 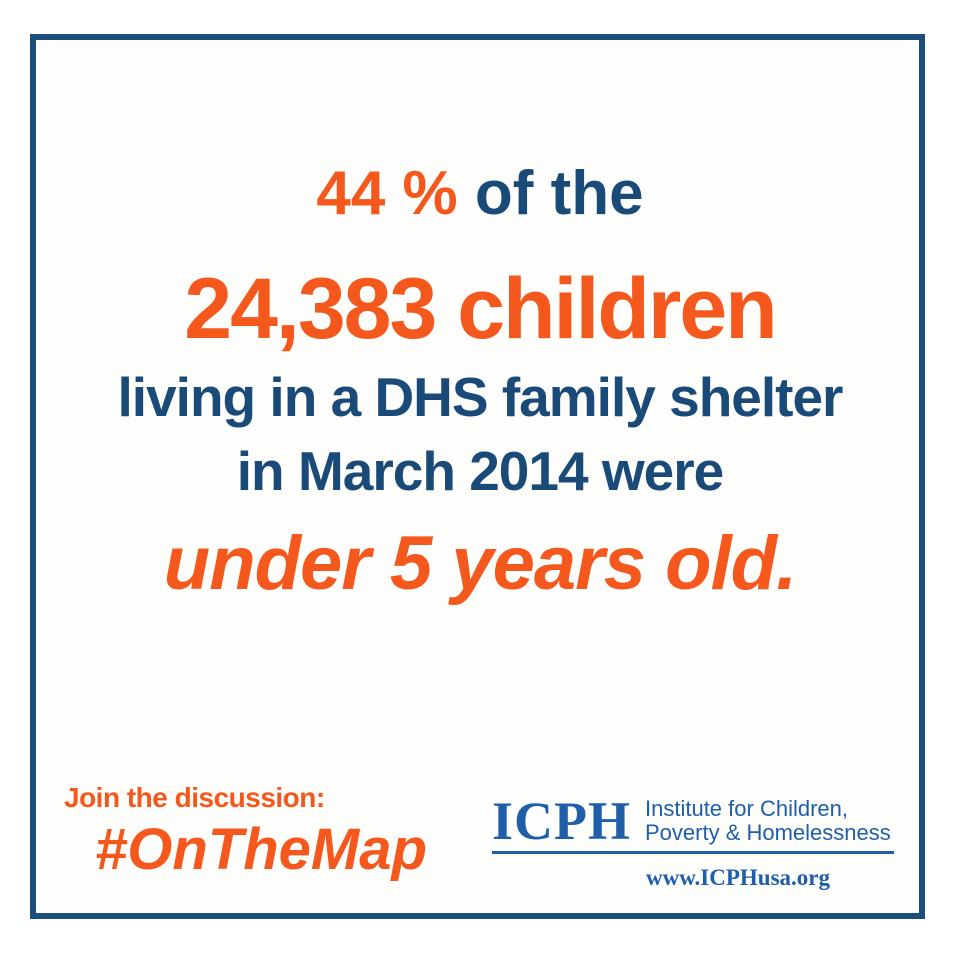 I want to click on stat-emphasis-line: under 5 years old., so click(x=480, y=563).